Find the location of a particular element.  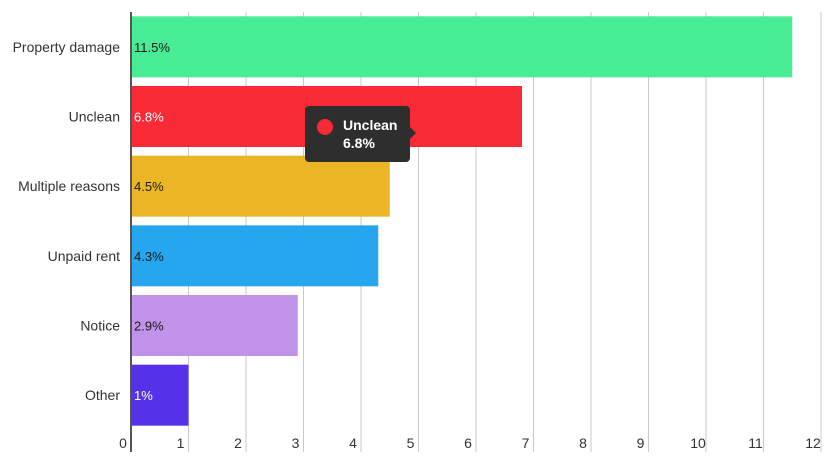

x-tick-label: 7 is located at coordinates (526, 443).